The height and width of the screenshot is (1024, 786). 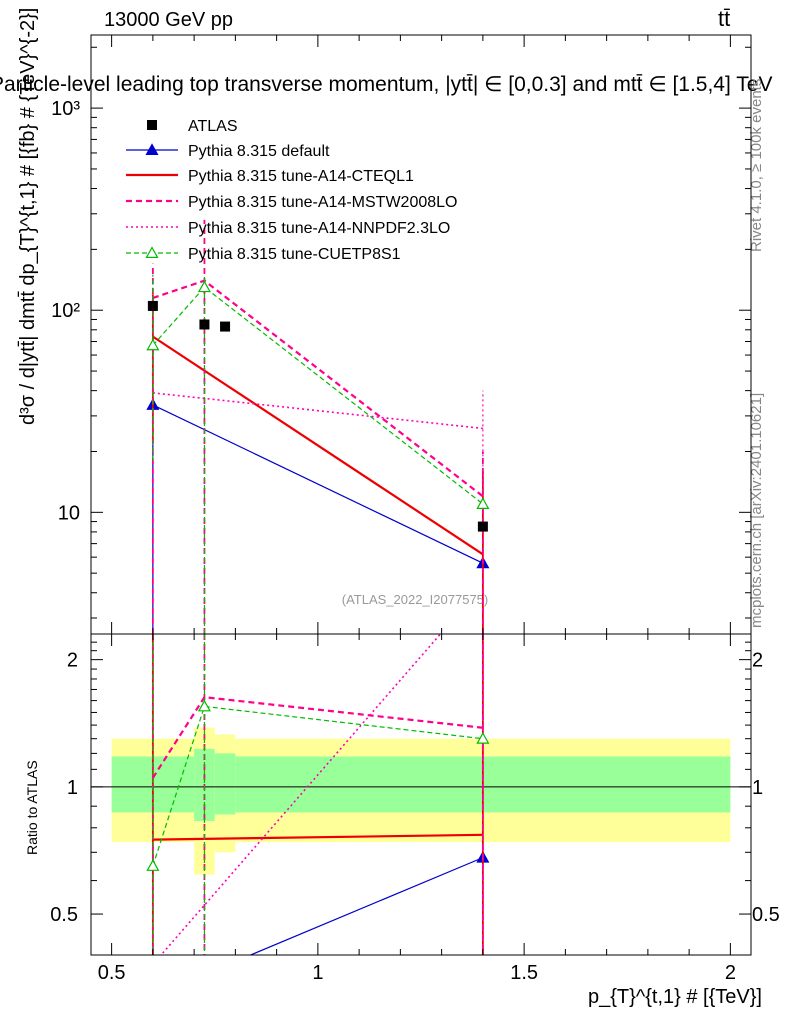 I want to click on ratio-tick-label-right: 1, so click(x=757, y=788).